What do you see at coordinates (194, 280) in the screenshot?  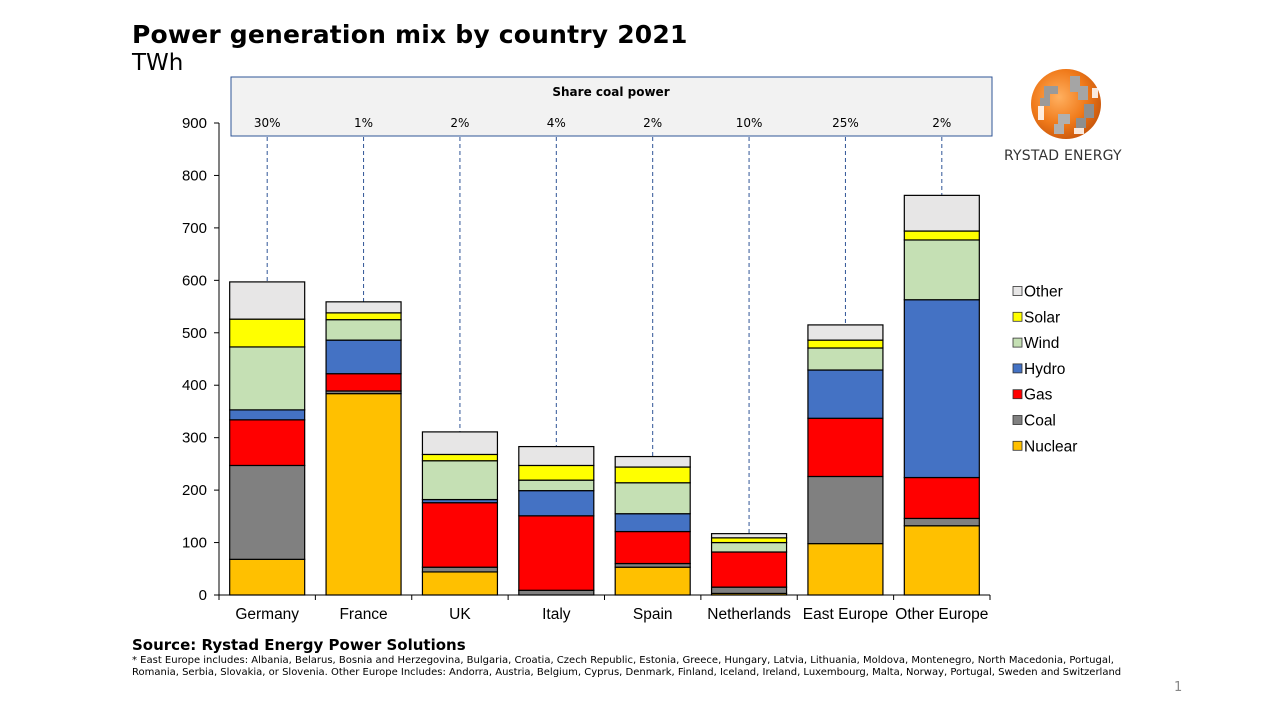 I see `y-tick-label: 600` at bounding box center [194, 280].